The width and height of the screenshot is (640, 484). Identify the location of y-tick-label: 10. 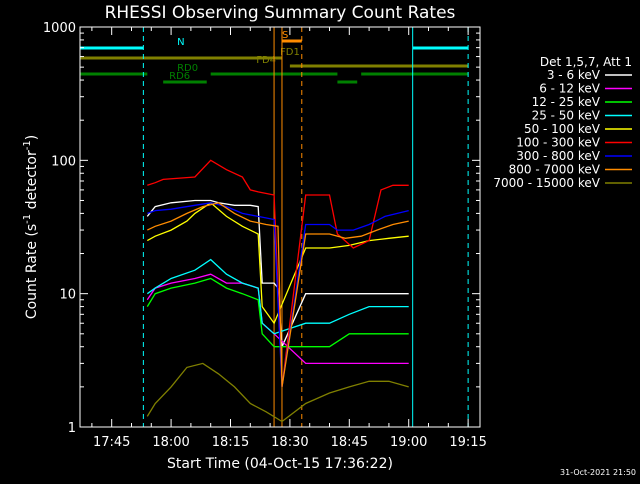
(67, 295).